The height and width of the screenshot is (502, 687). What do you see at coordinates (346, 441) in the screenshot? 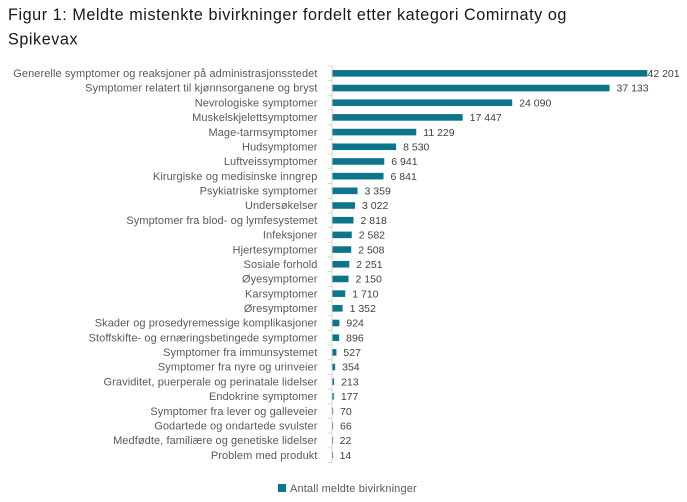
I see `svg-text: 22` at bounding box center [346, 441].